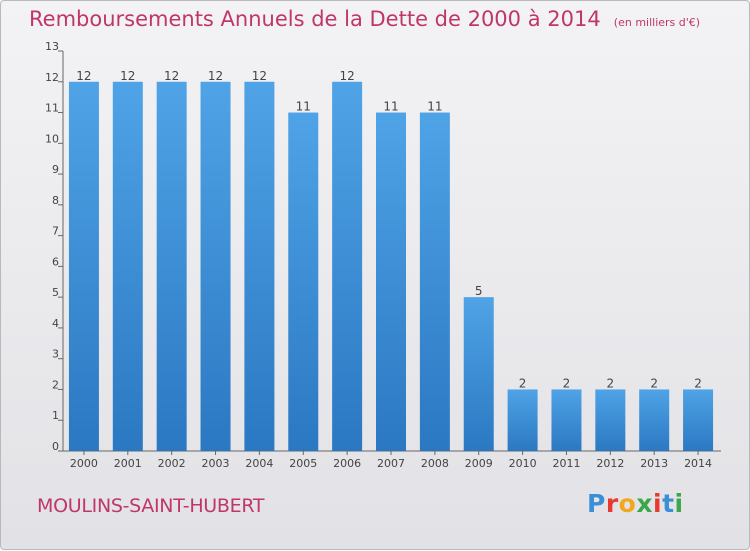 The width and height of the screenshot is (750, 551). I want to click on x-tick-label: 2011, so click(566, 463).